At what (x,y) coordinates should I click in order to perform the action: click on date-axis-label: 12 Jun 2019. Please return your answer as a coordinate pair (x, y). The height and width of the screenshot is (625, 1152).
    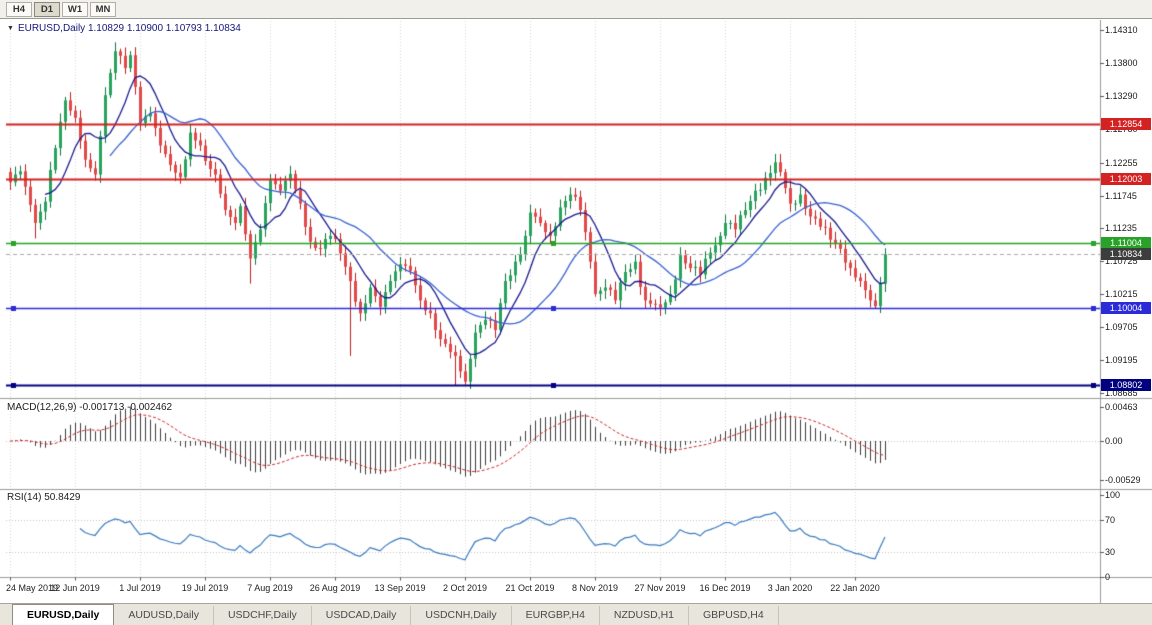
    Looking at the image, I should click on (75, 588).